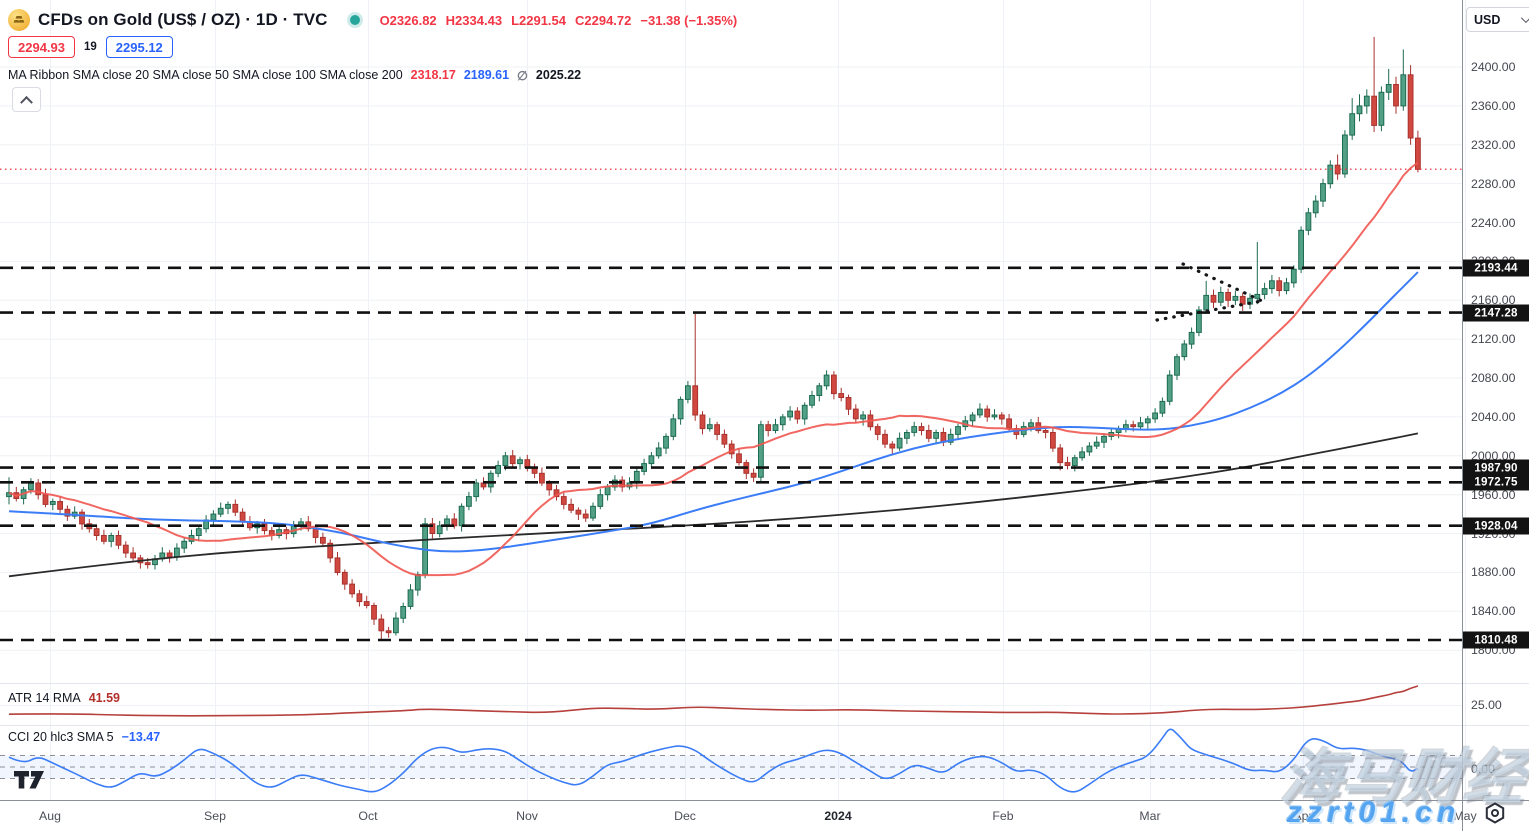  What do you see at coordinates (354, 20) in the screenshot?
I see `market-open-dot-icon` at bounding box center [354, 20].